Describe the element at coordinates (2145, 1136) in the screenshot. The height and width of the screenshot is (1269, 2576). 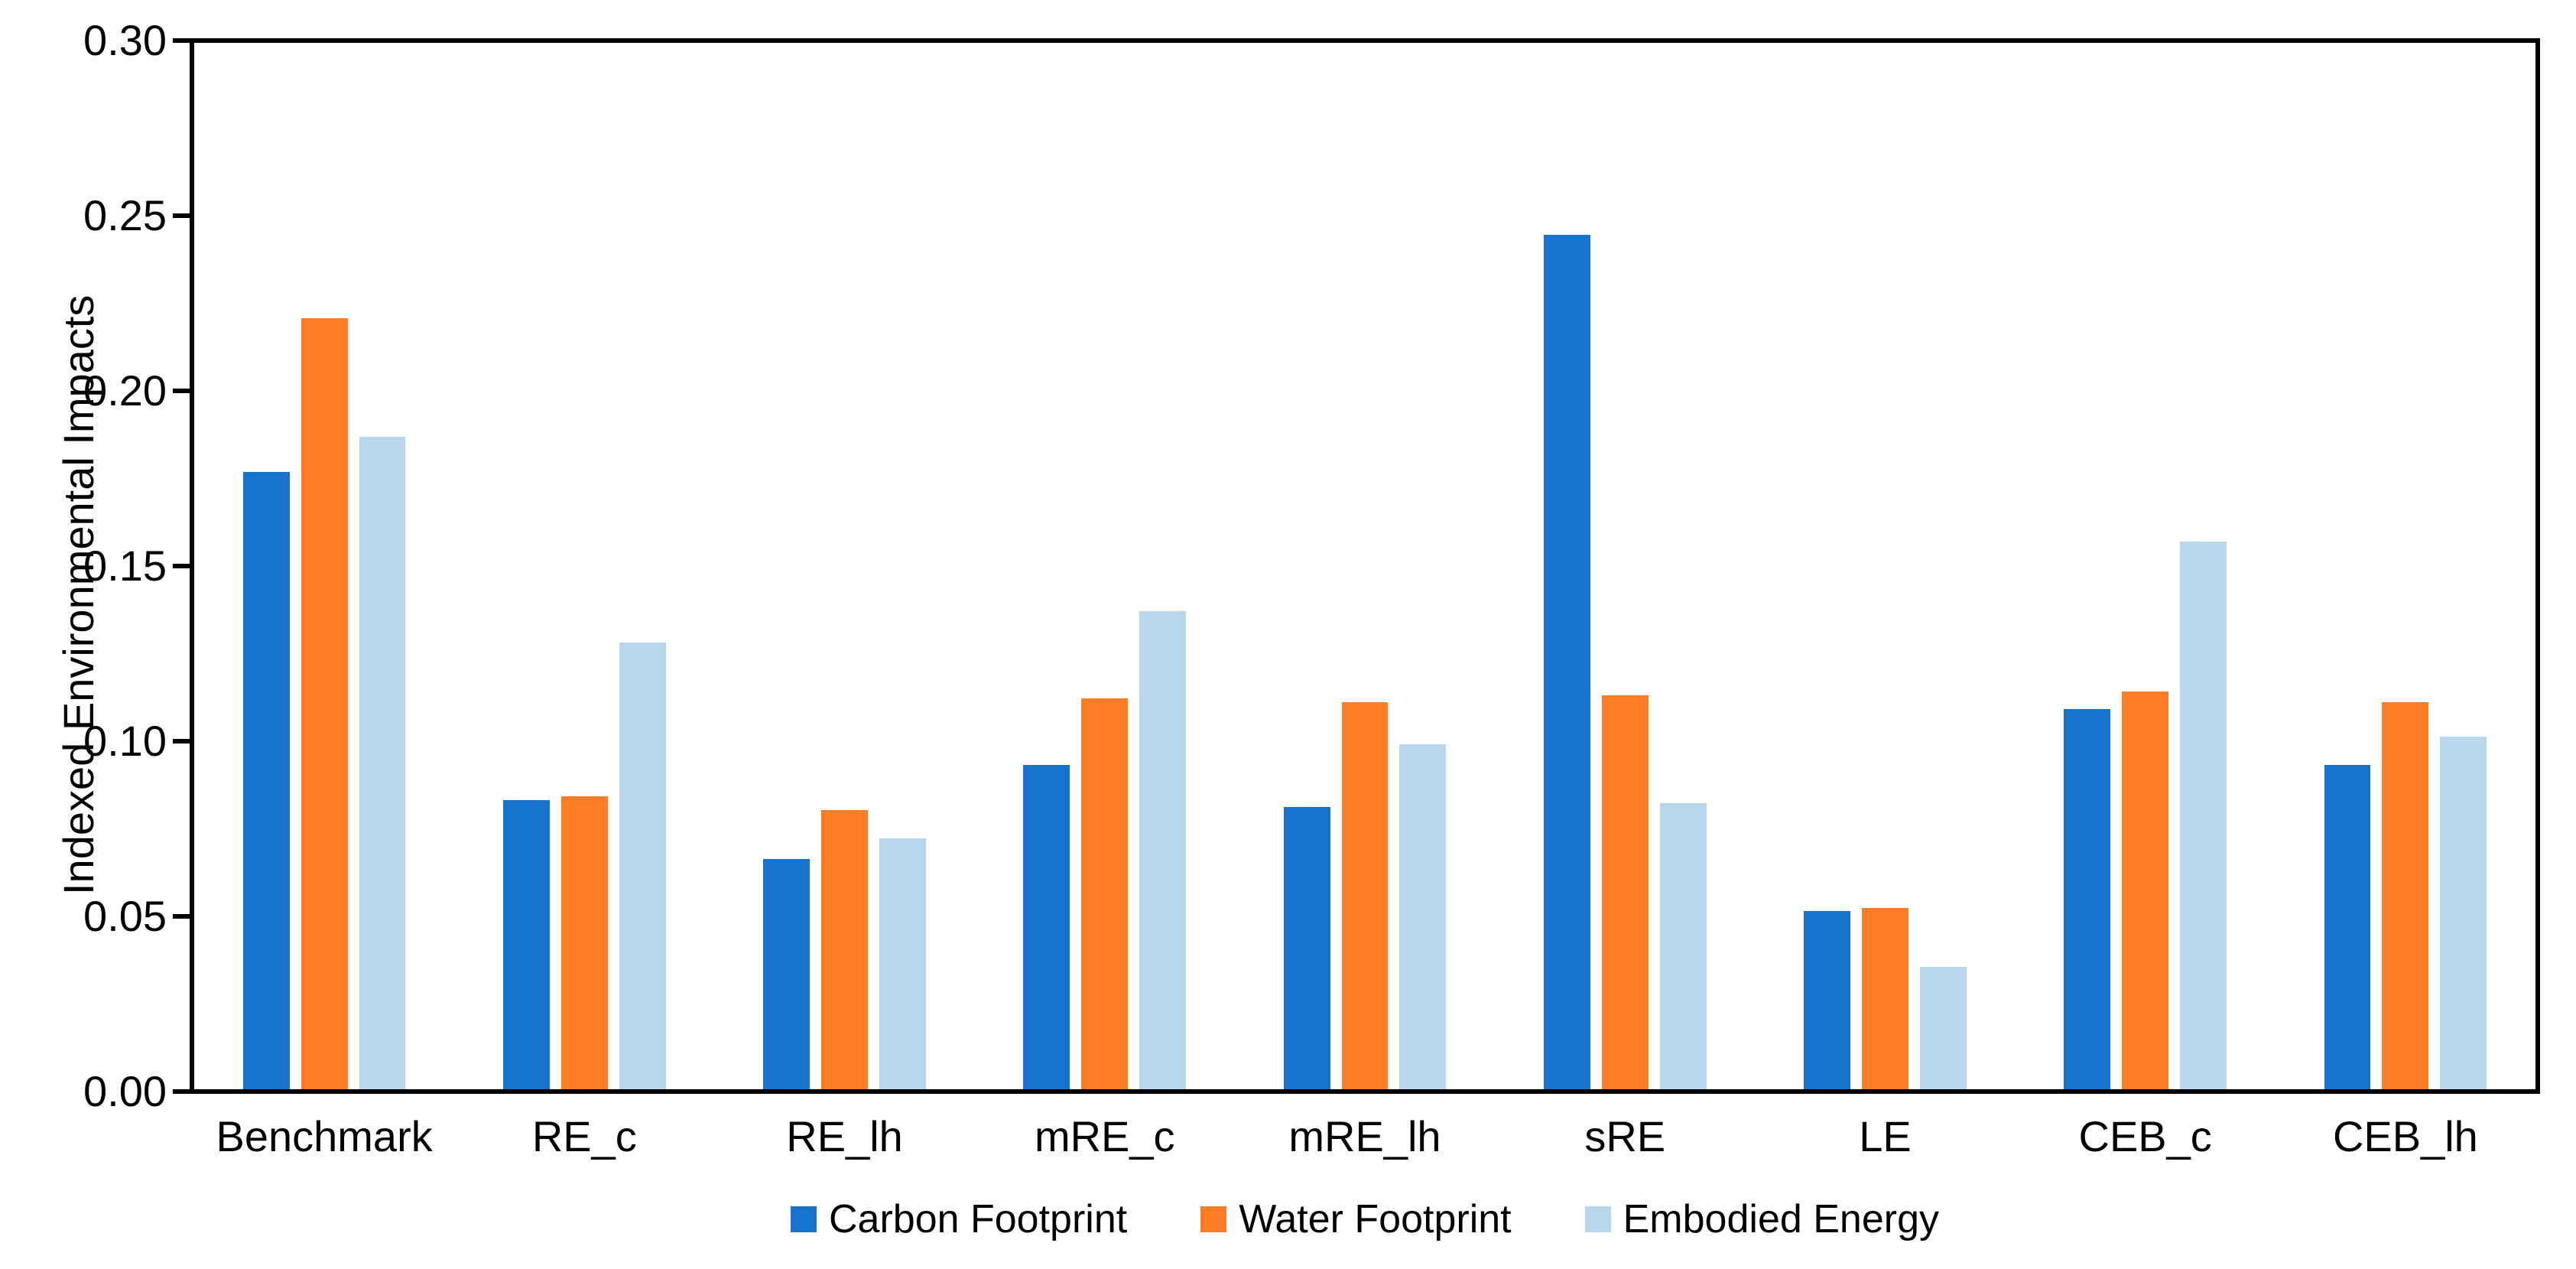
I see `x-tick-label-CEB_c: CEB_c` at that location.